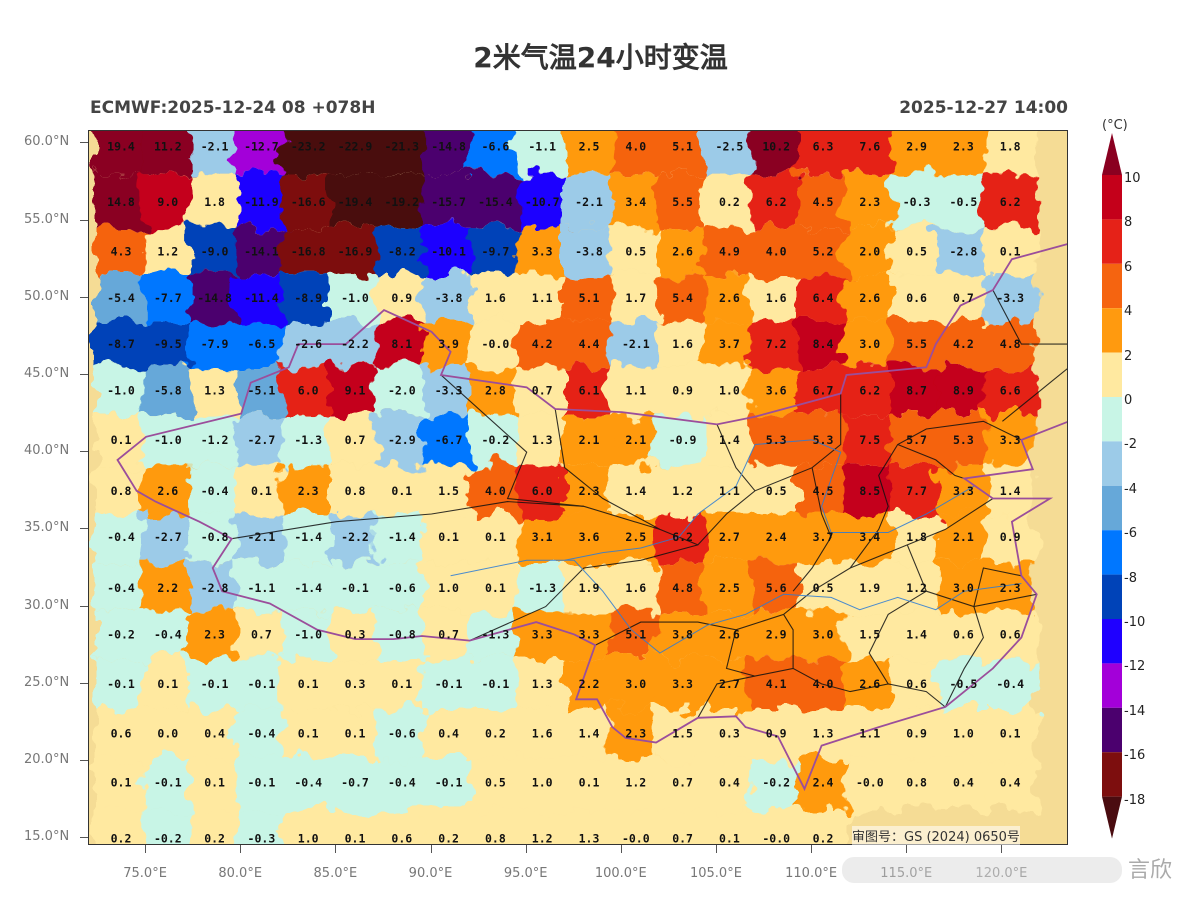 The height and width of the screenshot is (900, 1201). What do you see at coordinates (823, 251) in the screenshot?
I see `grid-value-label: 5.2` at bounding box center [823, 251].